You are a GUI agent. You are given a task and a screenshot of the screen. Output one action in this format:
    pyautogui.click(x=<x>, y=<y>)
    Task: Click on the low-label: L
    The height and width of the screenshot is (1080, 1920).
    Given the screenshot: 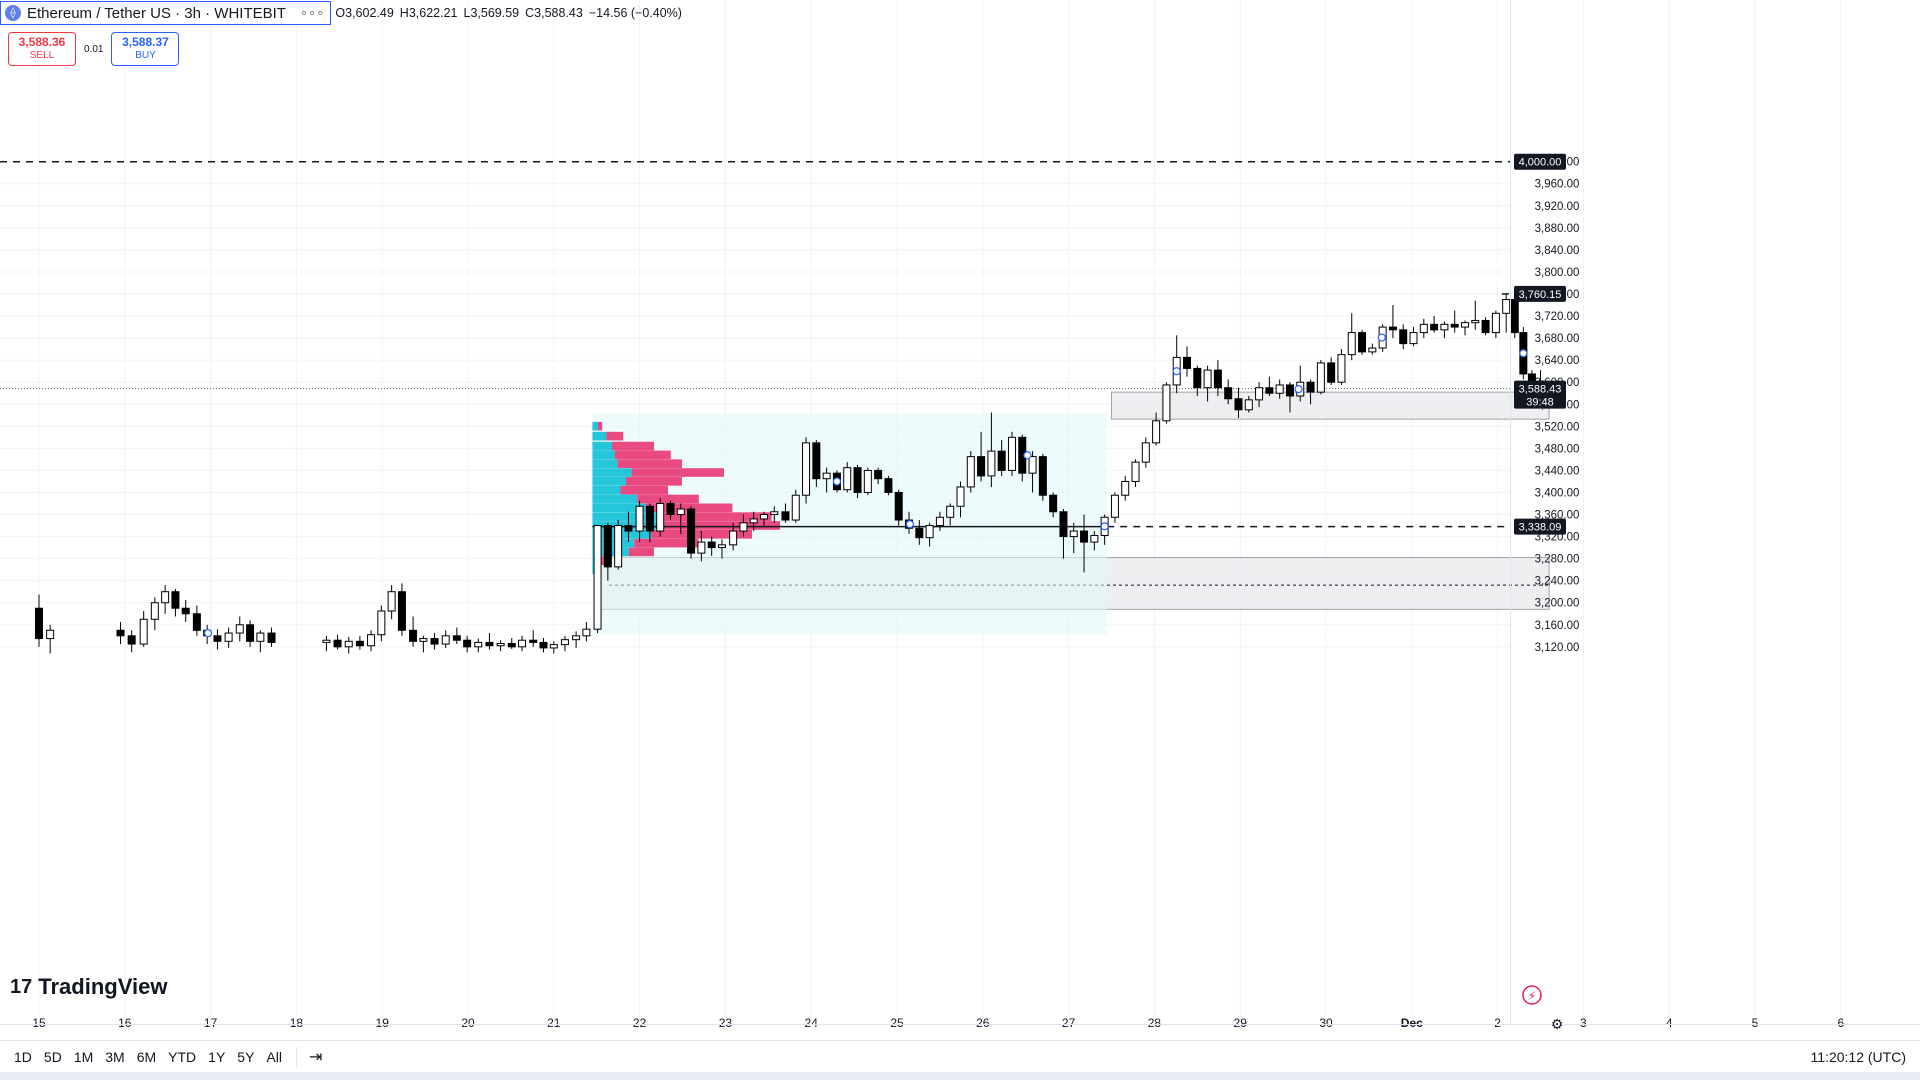 What is the action you would take?
    pyautogui.click(x=467, y=13)
    